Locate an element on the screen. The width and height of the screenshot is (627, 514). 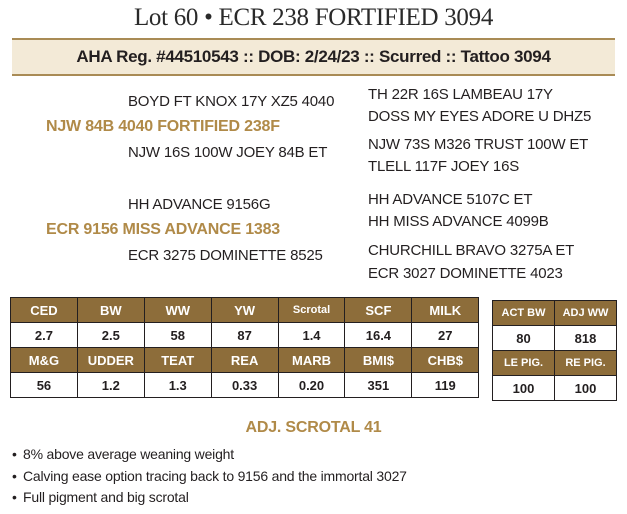
epd-header-cell: REA is located at coordinates (244, 360).